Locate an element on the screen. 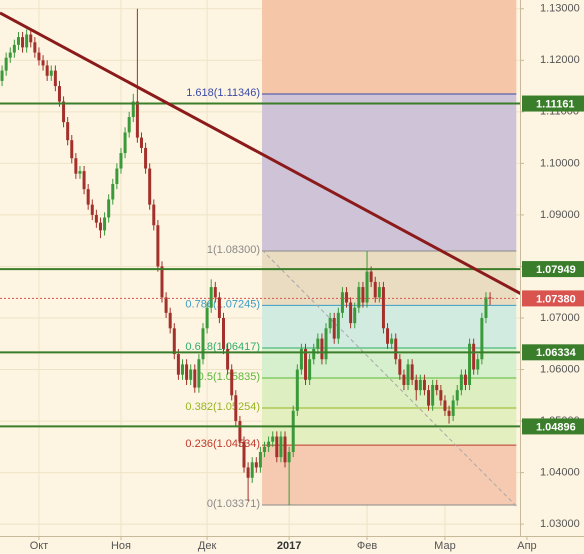  fib-label: 0.236(1.04534) is located at coordinates (222, 444).